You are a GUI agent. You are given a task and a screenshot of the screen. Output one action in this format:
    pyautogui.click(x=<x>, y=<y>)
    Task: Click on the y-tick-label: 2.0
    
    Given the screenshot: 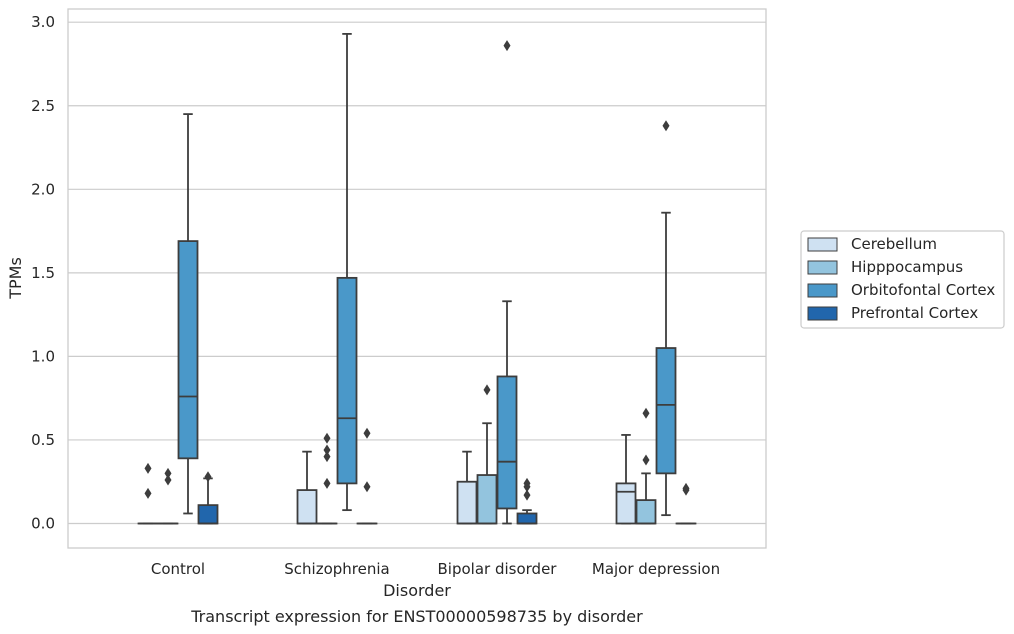 What is the action you would take?
    pyautogui.click(x=43, y=189)
    